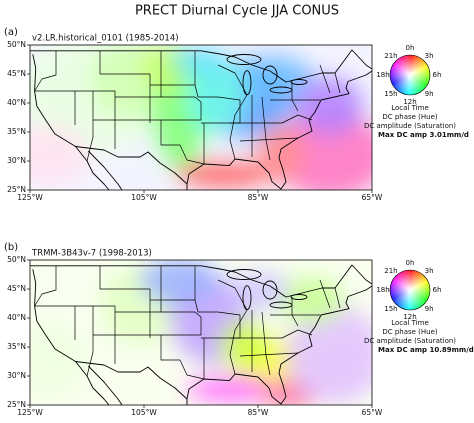  What do you see at coordinates (426, 350) in the screenshot?
I see `max-amplitude: Max DC amp 10.89mm/d` at bounding box center [426, 350].